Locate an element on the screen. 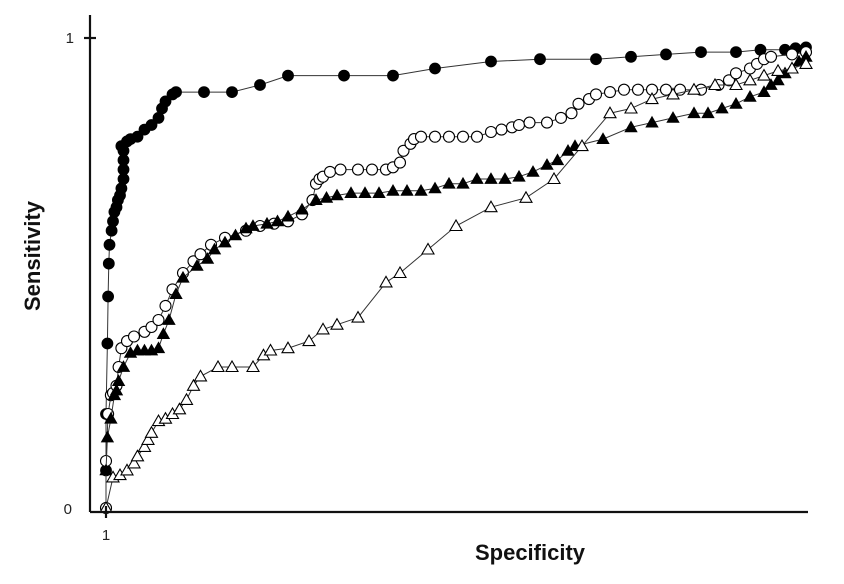 The width and height of the screenshot is (844, 584). y-tick-label-top: 1 is located at coordinates (70, 38).